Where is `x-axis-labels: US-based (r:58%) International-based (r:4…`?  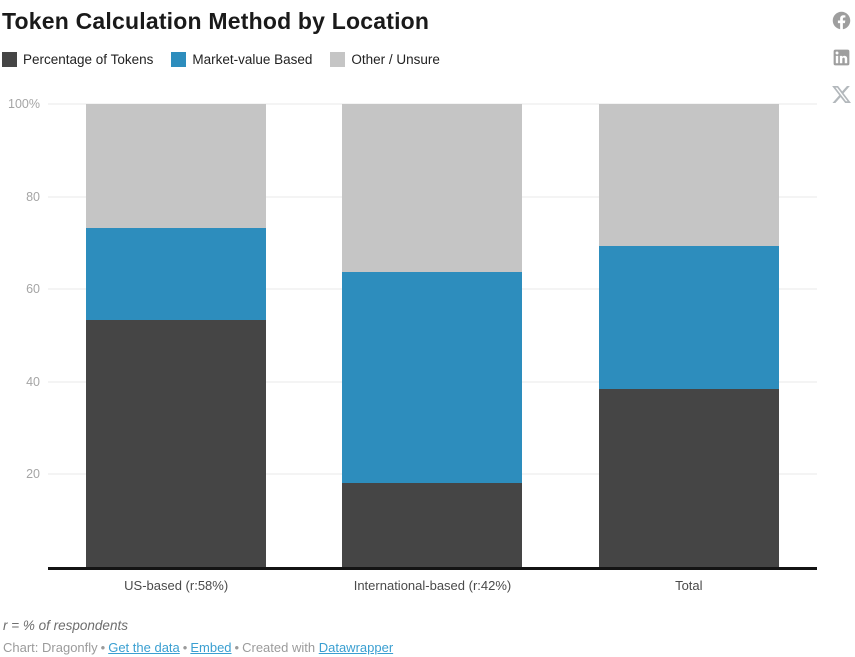 x-axis-labels: US-based (r:58%) International-based (r:4… is located at coordinates (432, 581).